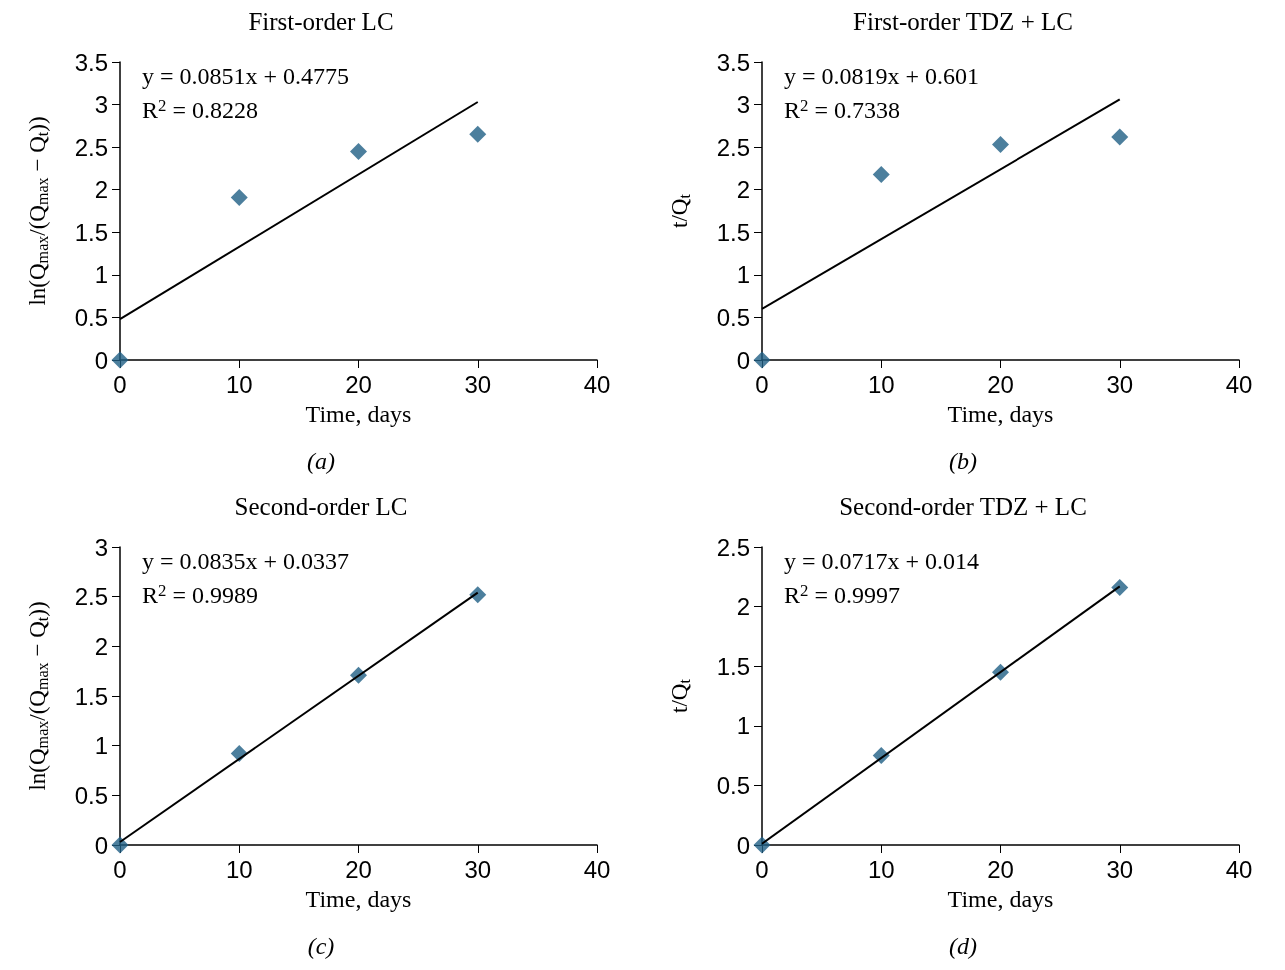 The height and width of the screenshot is (970, 1285). What do you see at coordinates (963, 21) in the screenshot?
I see `chart-title: First-order TDZ + LC` at bounding box center [963, 21].